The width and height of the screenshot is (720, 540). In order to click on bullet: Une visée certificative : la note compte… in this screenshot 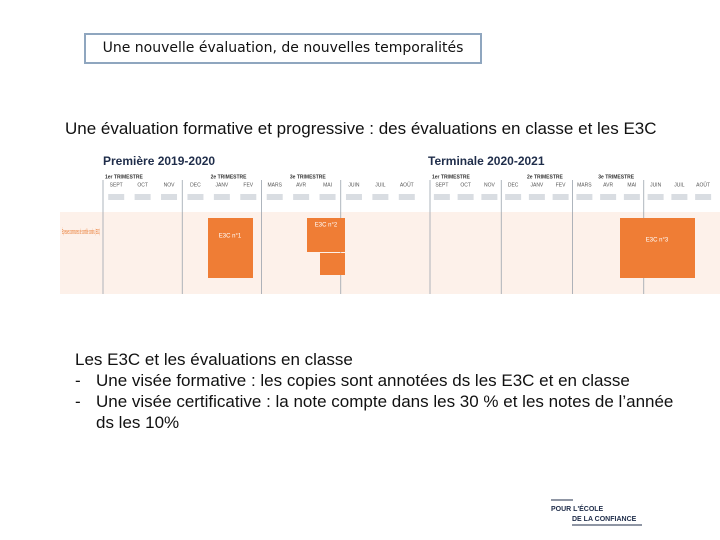, I will do `click(375, 412)`.